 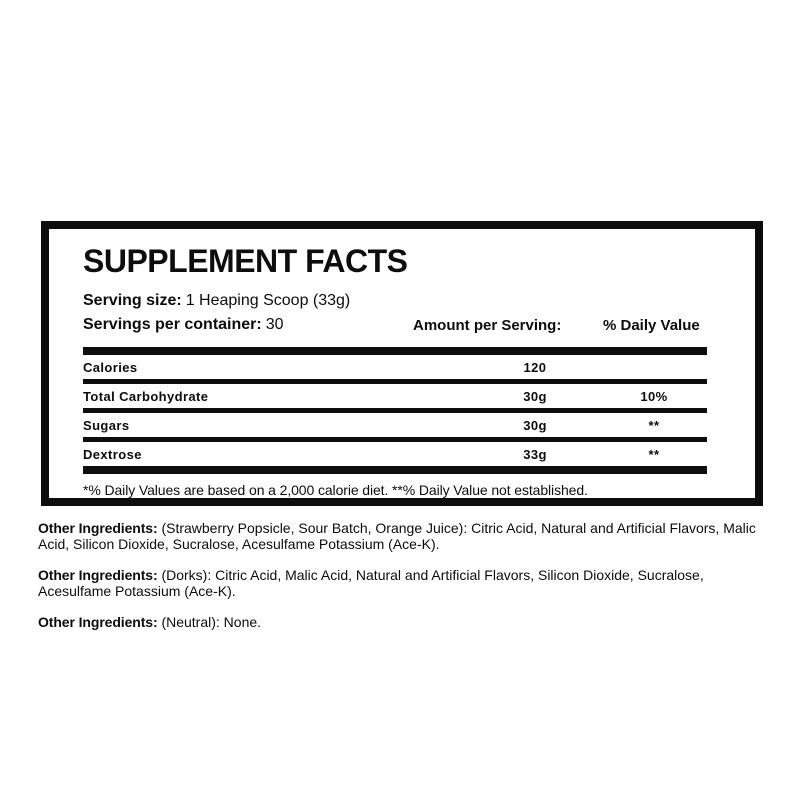 What do you see at coordinates (404, 622) in the screenshot?
I see `other-ingredients-paragraph-neutral: Other Ingredients: (Neutral): None.` at bounding box center [404, 622].